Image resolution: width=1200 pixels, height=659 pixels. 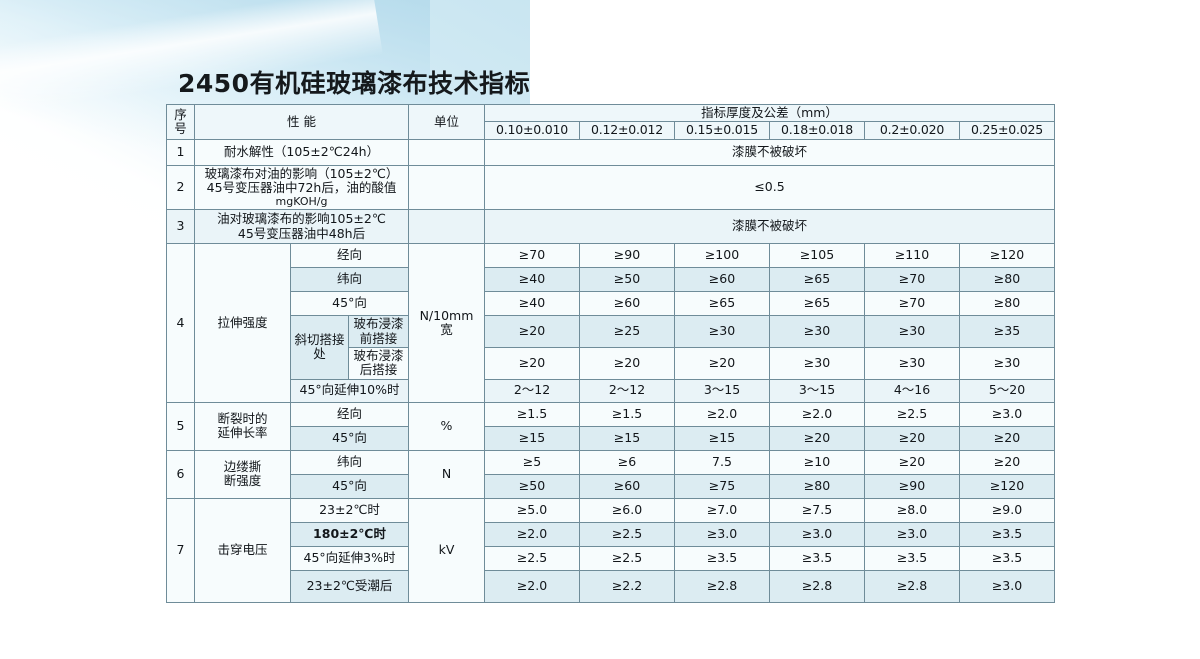 I want to click on row-property-line-2: 45号变压器油中72h后，油的酸值, so click(x=301, y=188).